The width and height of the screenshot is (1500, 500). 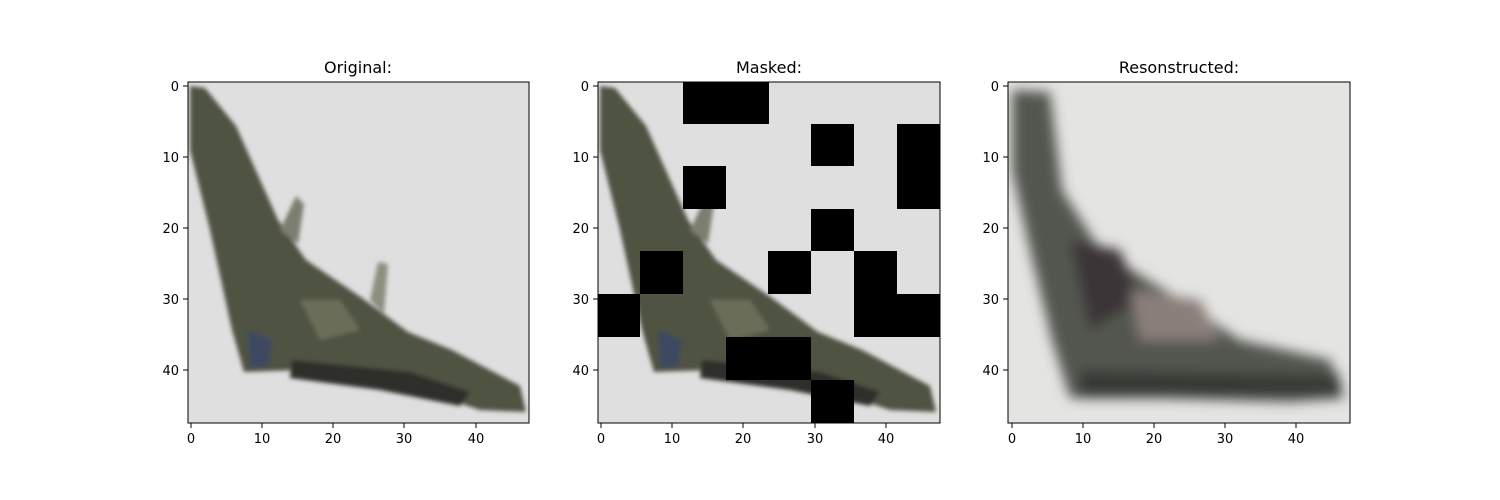 I want to click on panel-title: Masked:, so click(x=769, y=67).